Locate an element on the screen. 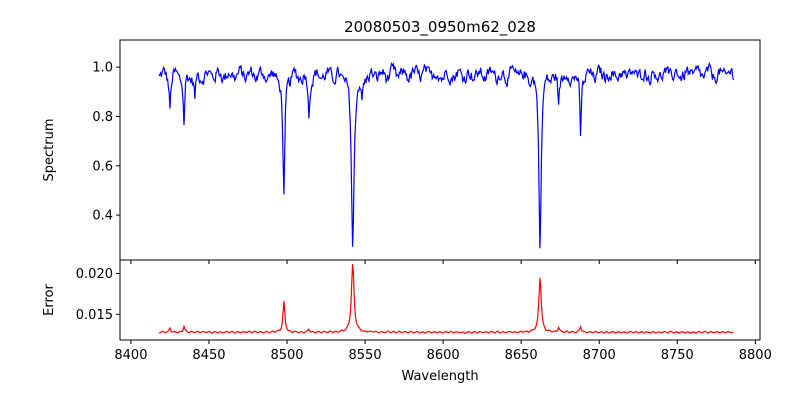  chart-title: 20080503_0950m62_028 is located at coordinates (440, 27).